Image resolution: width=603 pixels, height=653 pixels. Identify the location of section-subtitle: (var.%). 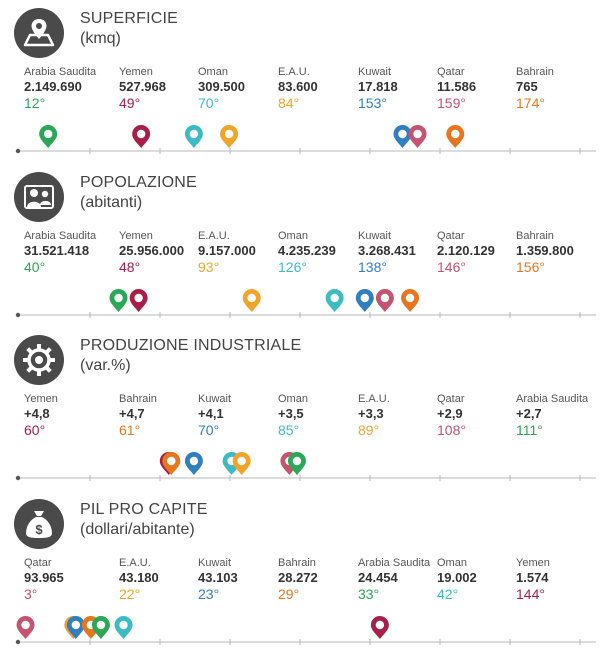
(105, 365).